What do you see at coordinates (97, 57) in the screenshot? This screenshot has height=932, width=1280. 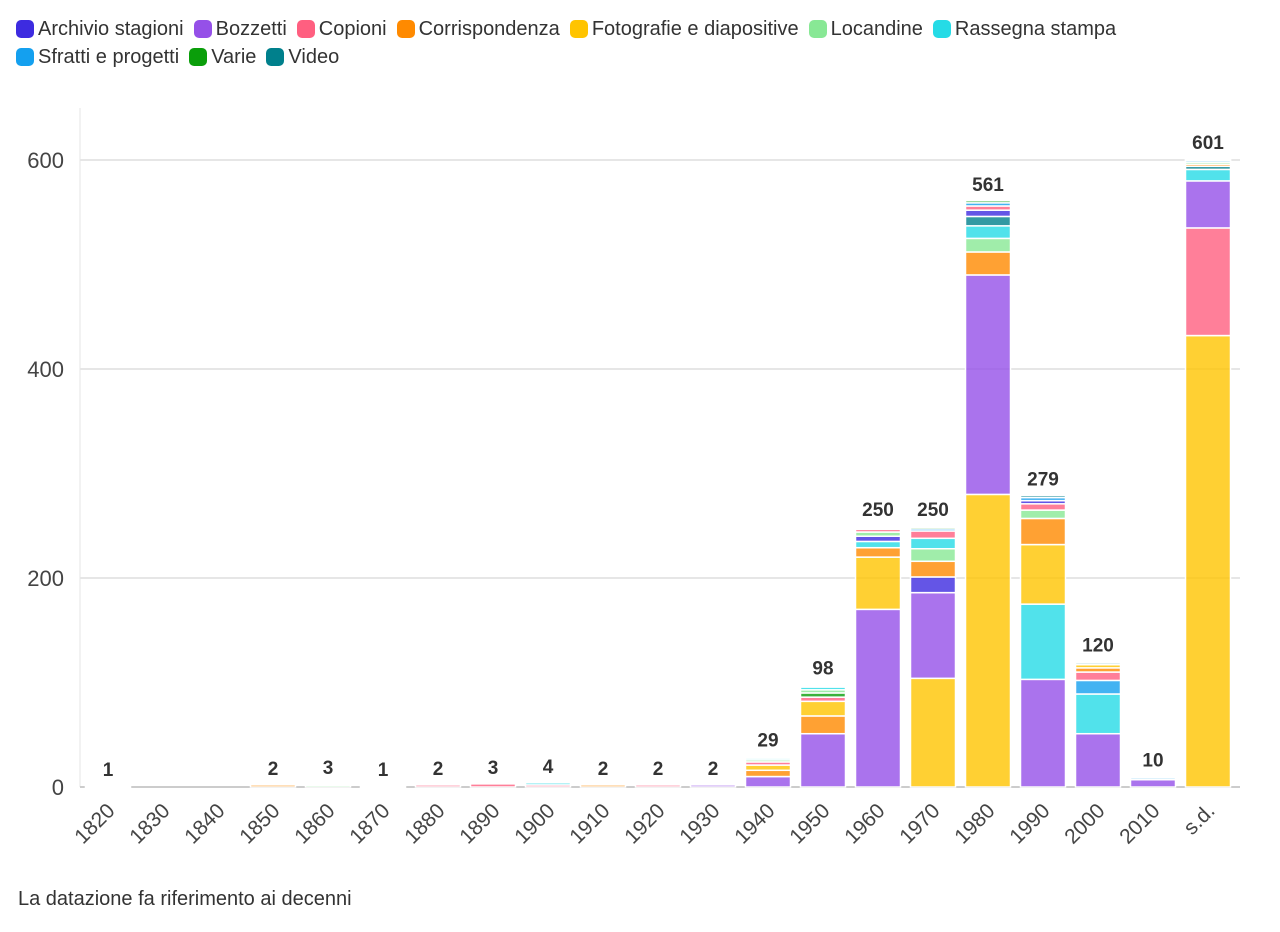 I see `legend-item: Sfratti e progetti` at bounding box center [97, 57].